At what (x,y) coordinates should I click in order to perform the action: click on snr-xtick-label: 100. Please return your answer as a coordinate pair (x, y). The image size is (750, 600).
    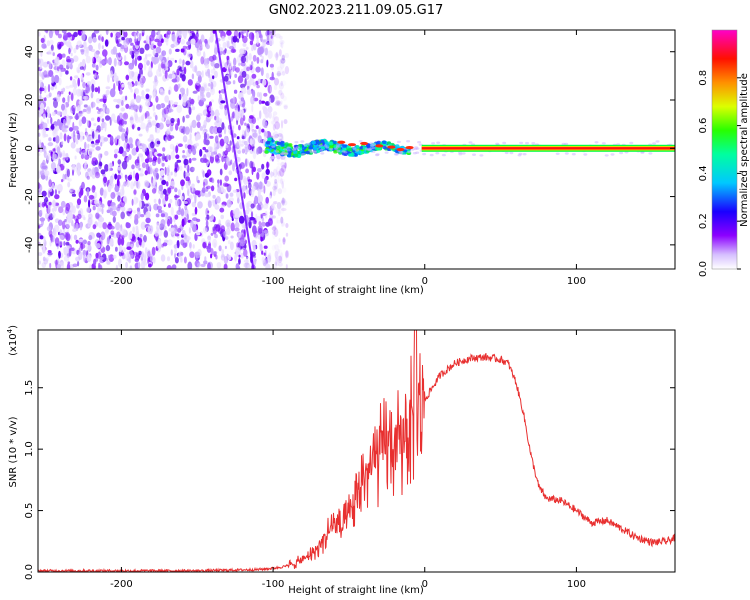
    Looking at the image, I should click on (576, 584).